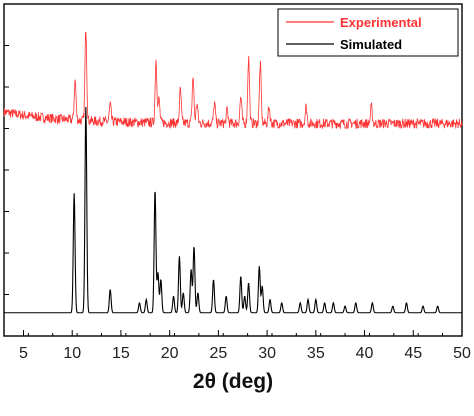 The height and width of the screenshot is (416, 474). I want to click on x-tick-label: 10, so click(72, 353).